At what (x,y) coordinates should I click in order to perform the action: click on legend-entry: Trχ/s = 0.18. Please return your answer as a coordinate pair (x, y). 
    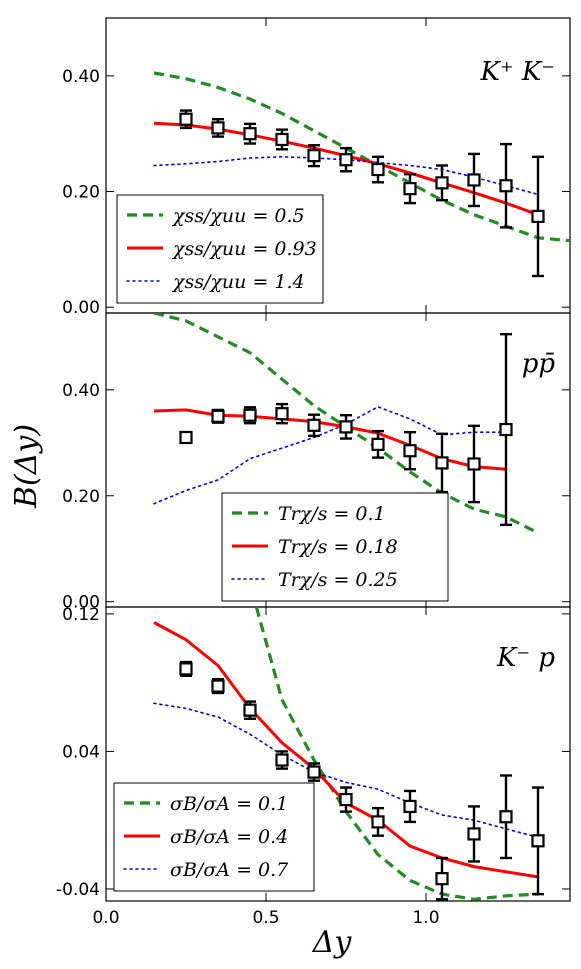
    Looking at the image, I should click on (338, 547).